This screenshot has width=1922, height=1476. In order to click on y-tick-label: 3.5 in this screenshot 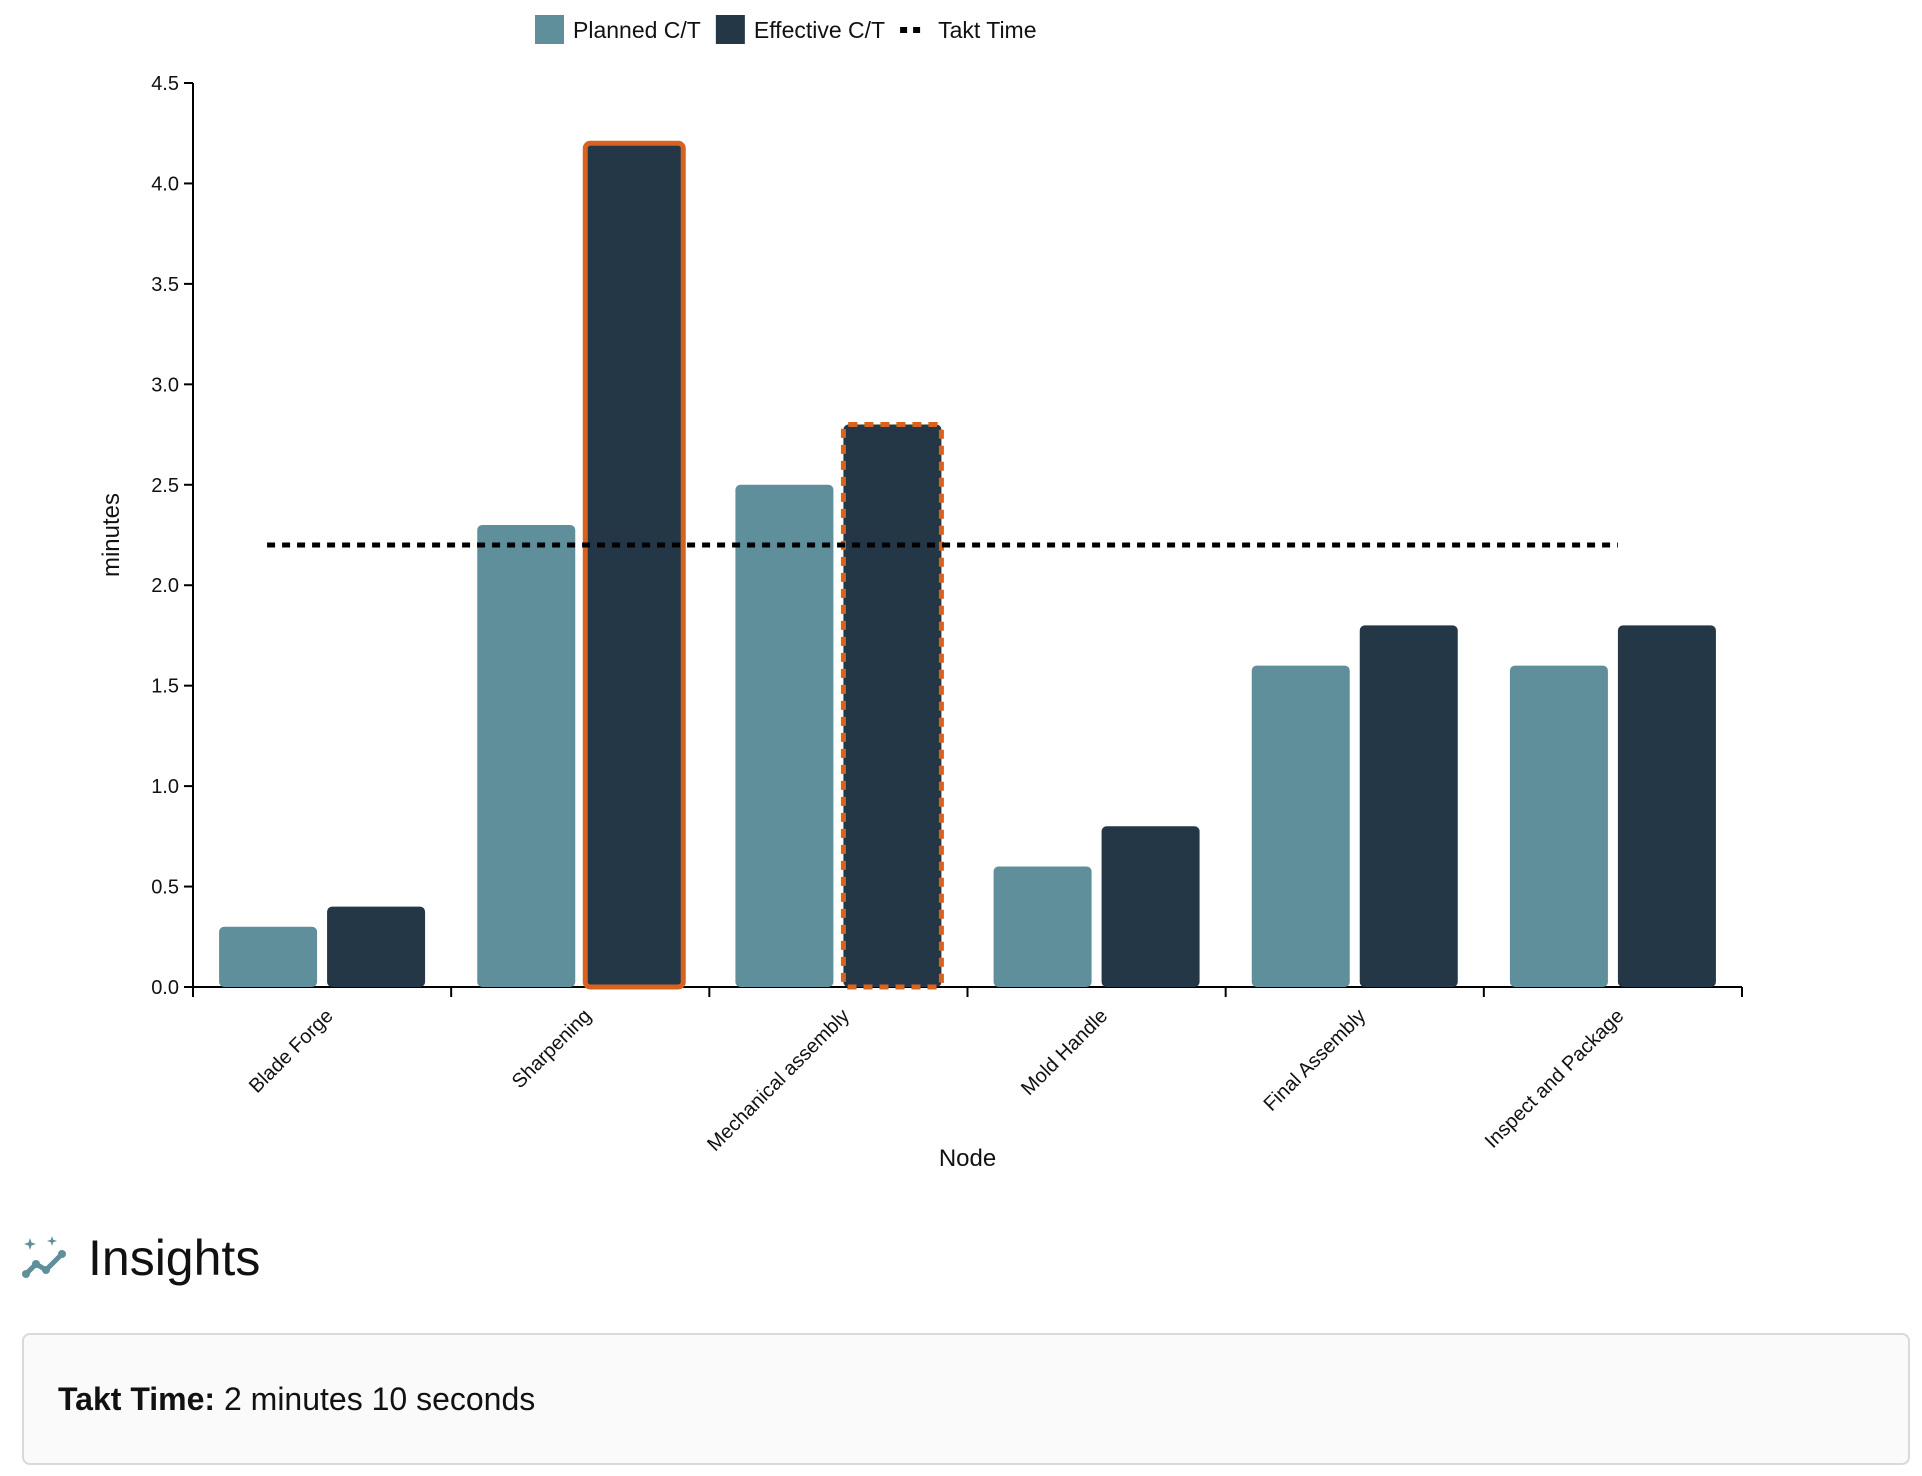, I will do `click(165, 285)`.